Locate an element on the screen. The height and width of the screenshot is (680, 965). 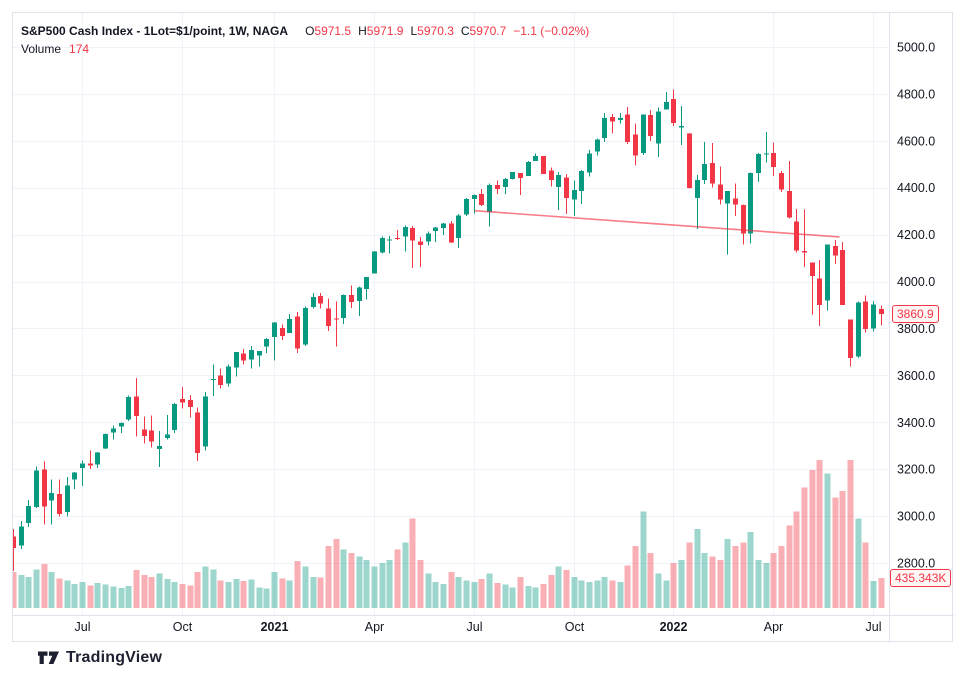
close-key: C is located at coordinates (465, 31).